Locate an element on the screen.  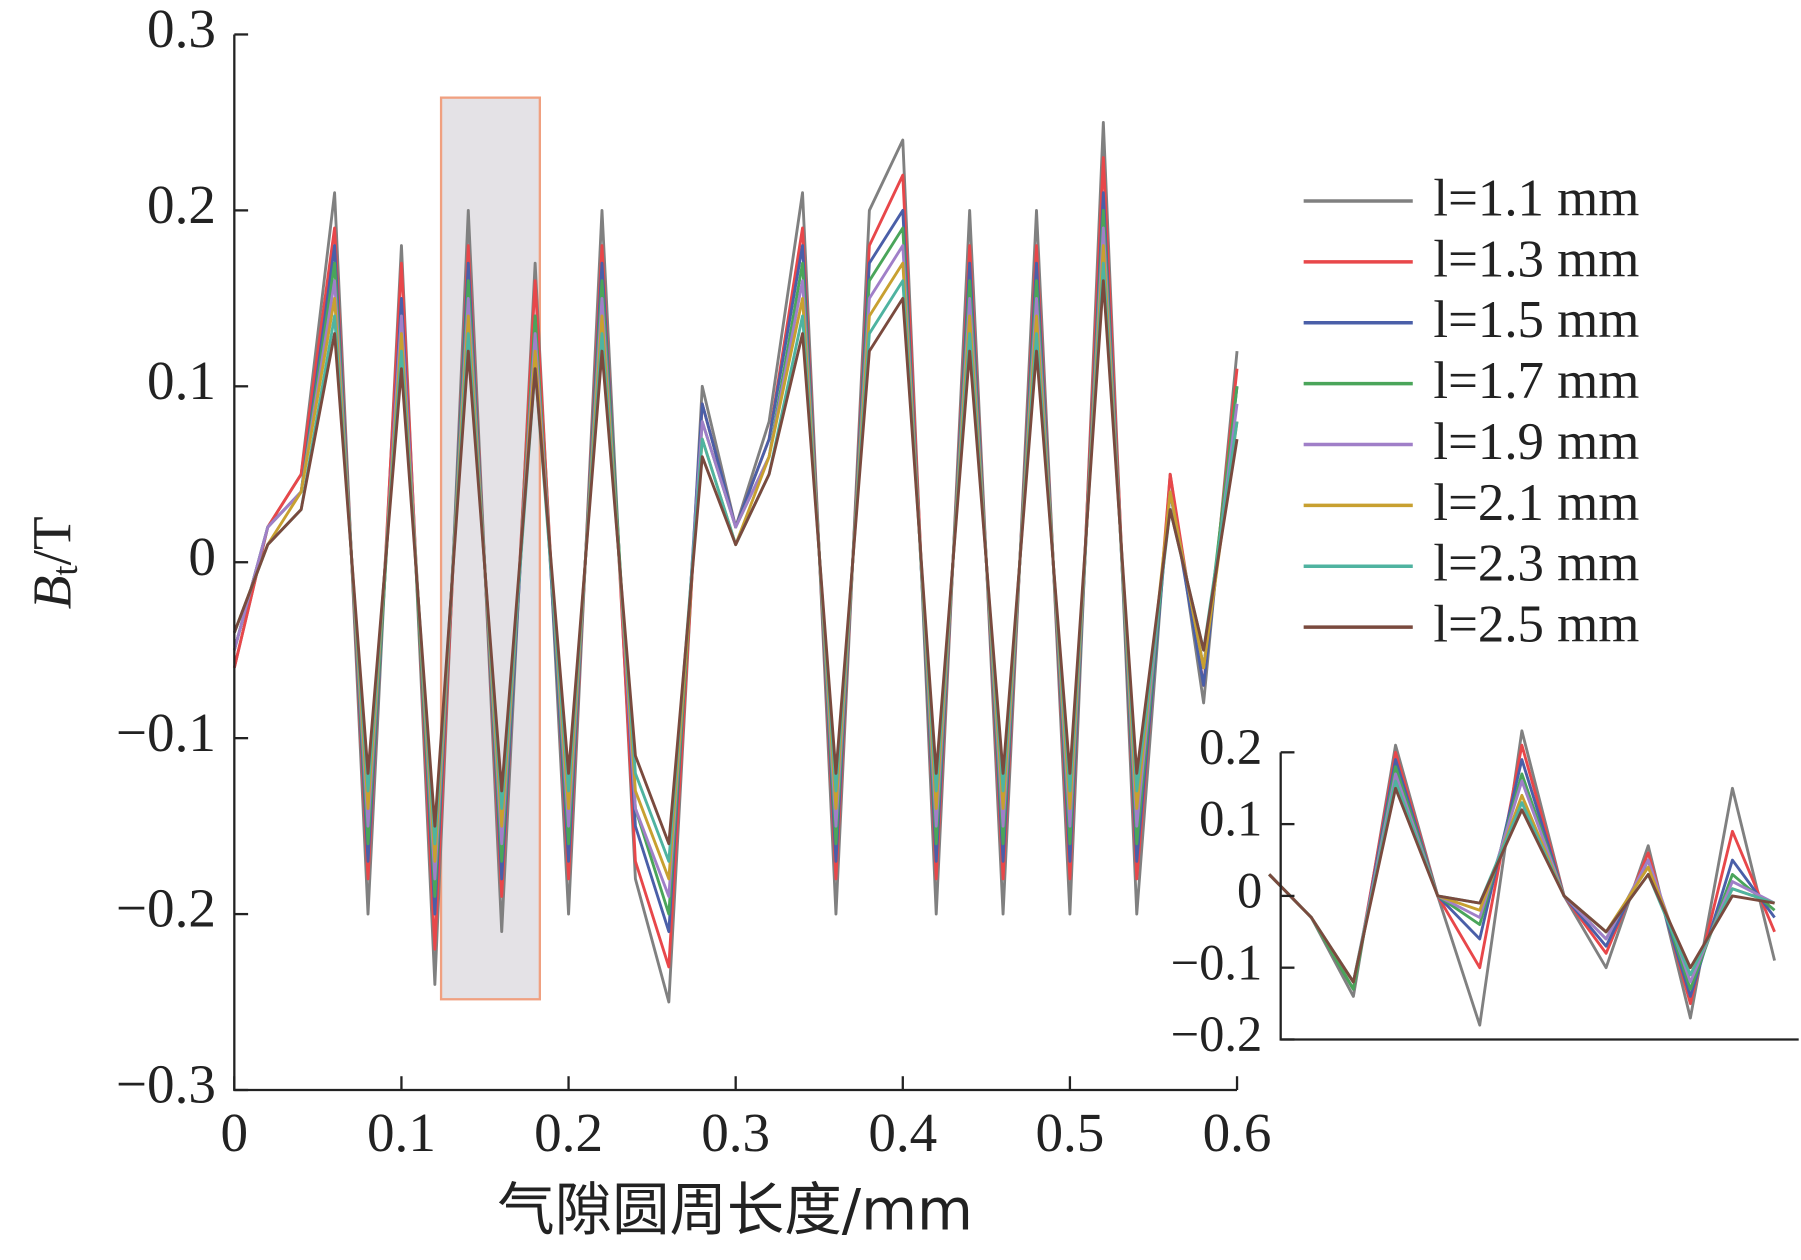
x-tick-label: 0 is located at coordinates (235, 1132).